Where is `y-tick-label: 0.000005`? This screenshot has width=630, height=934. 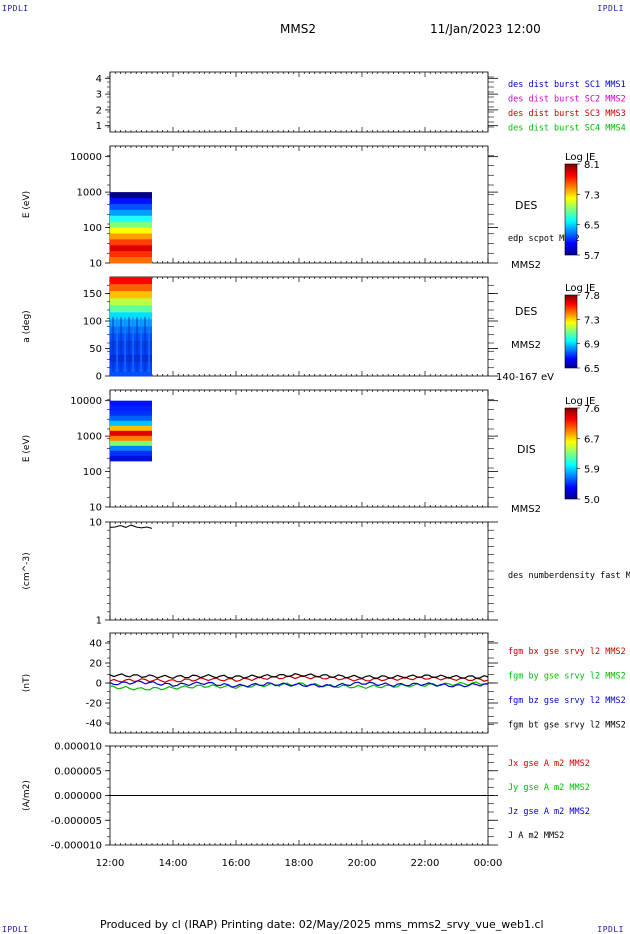
y-tick-label: 0.000005 is located at coordinates (78, 771).